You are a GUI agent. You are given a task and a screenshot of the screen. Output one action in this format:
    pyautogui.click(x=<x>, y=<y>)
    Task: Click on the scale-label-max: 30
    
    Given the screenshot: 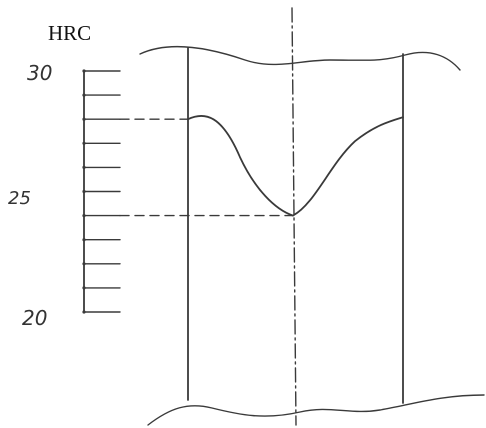 What is the action you would take?
    pyautogui.click(x=39, y=73)
    